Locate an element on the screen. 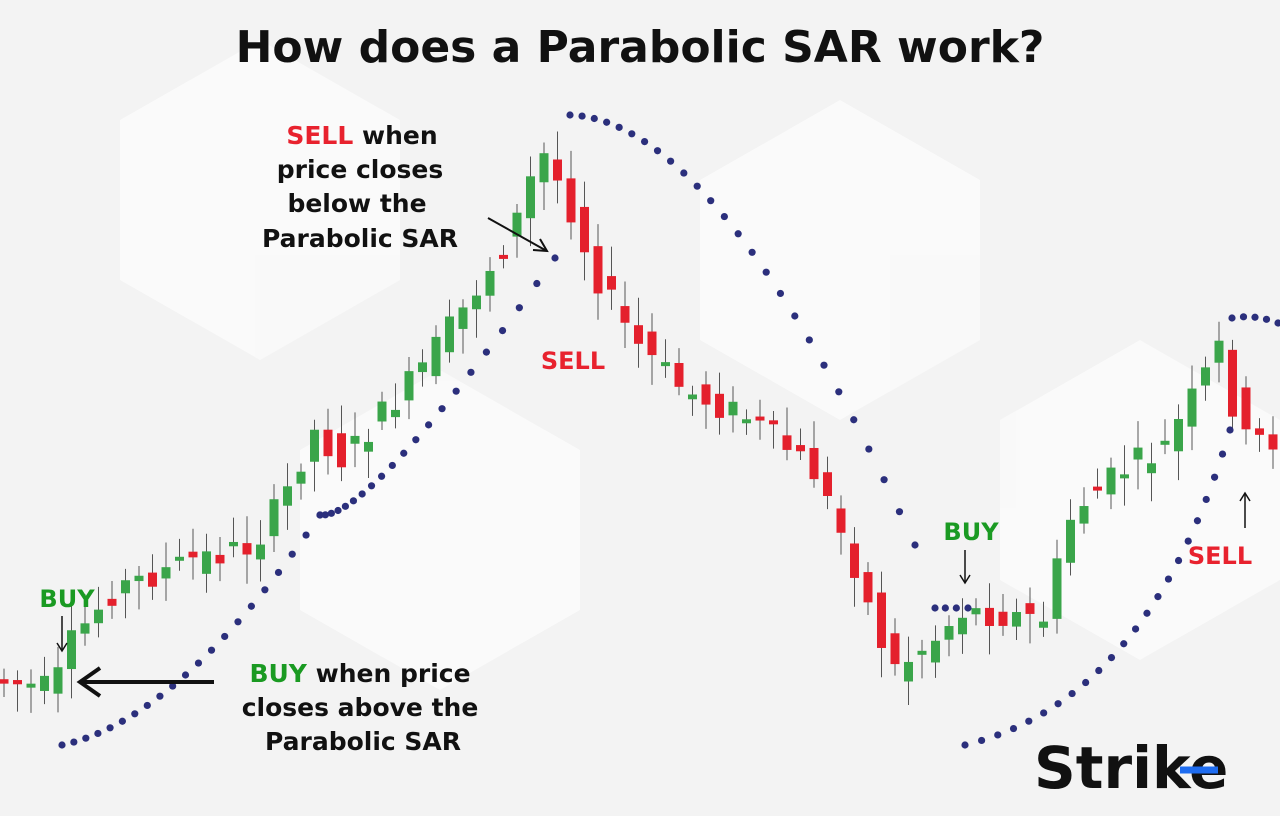 This screenshot has height=816, width=1280. buy-note: BUY when price is located at coordinates (359, 673).